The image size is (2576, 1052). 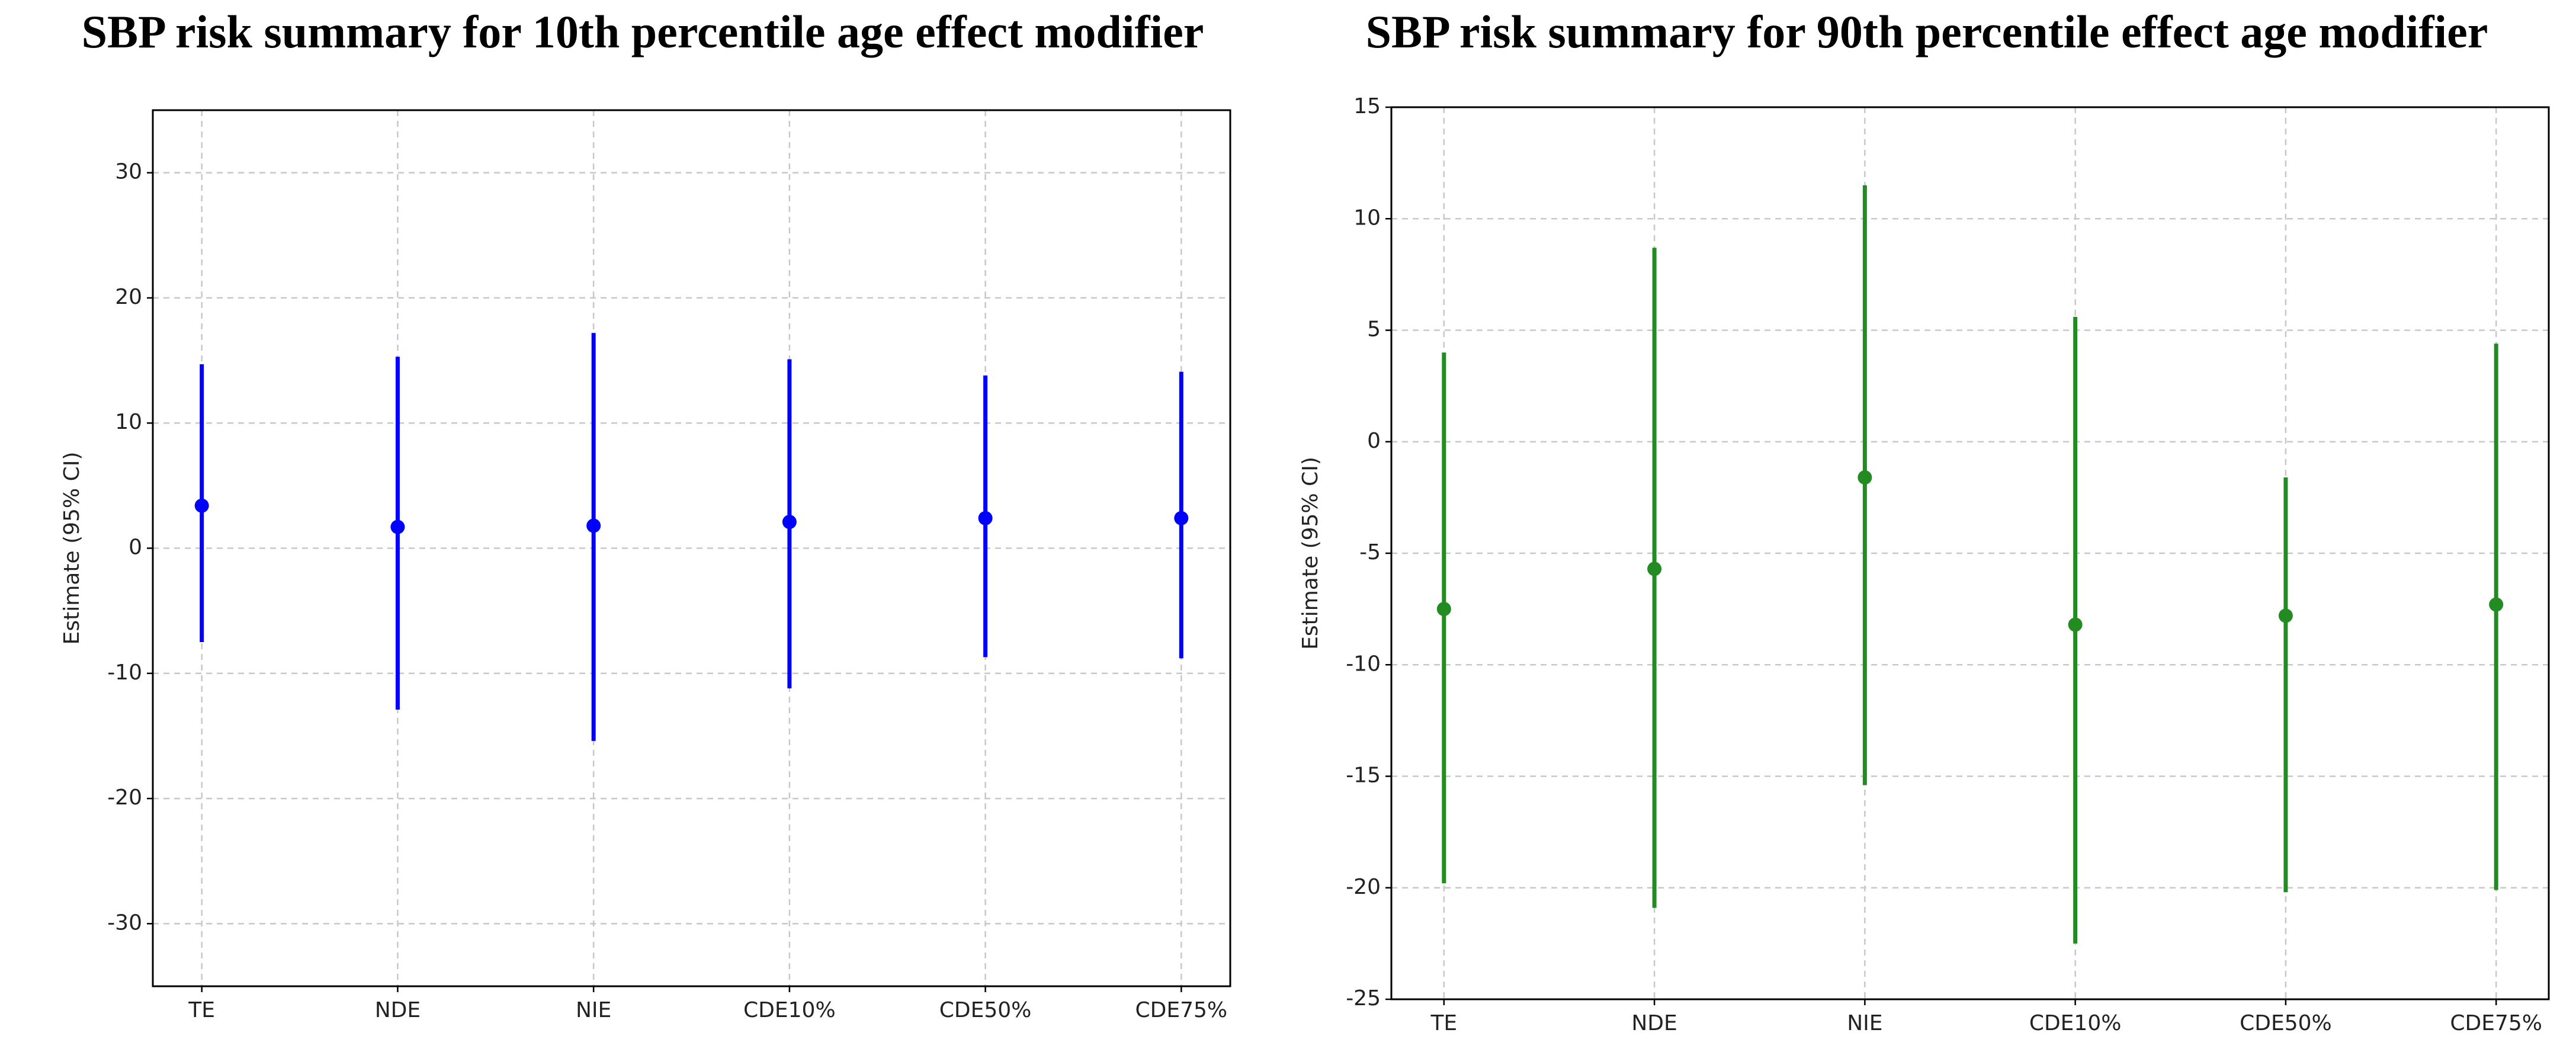 I want to click on y-tick-label: -25, so click(x=1363, y=998).